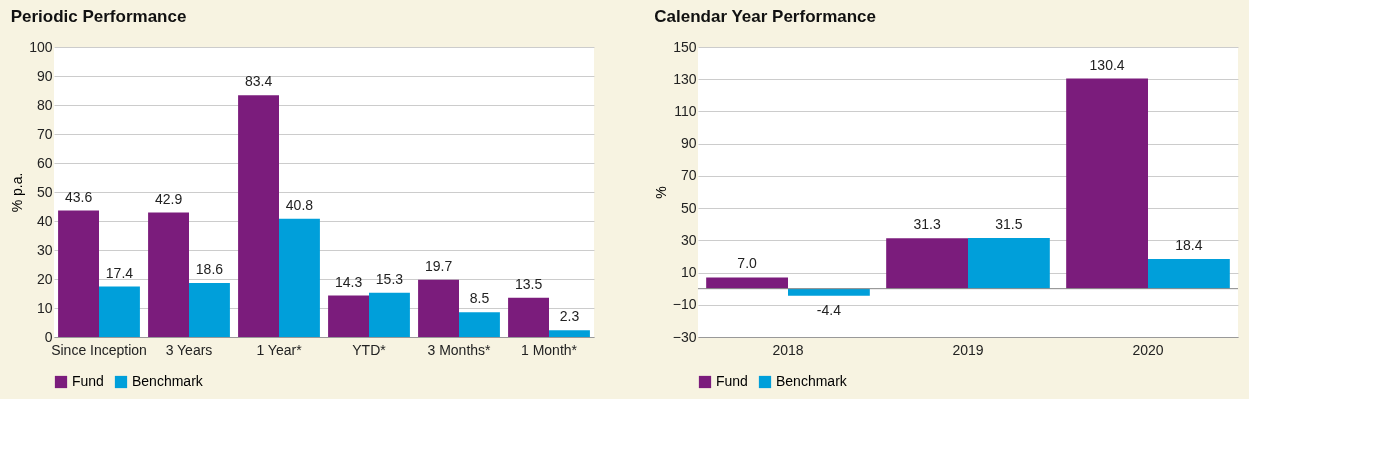  What do you see at coordinates (17, 192) in the screenshot?
I see `y-axis-title: % p.a.` at bounding box center [17, 192].